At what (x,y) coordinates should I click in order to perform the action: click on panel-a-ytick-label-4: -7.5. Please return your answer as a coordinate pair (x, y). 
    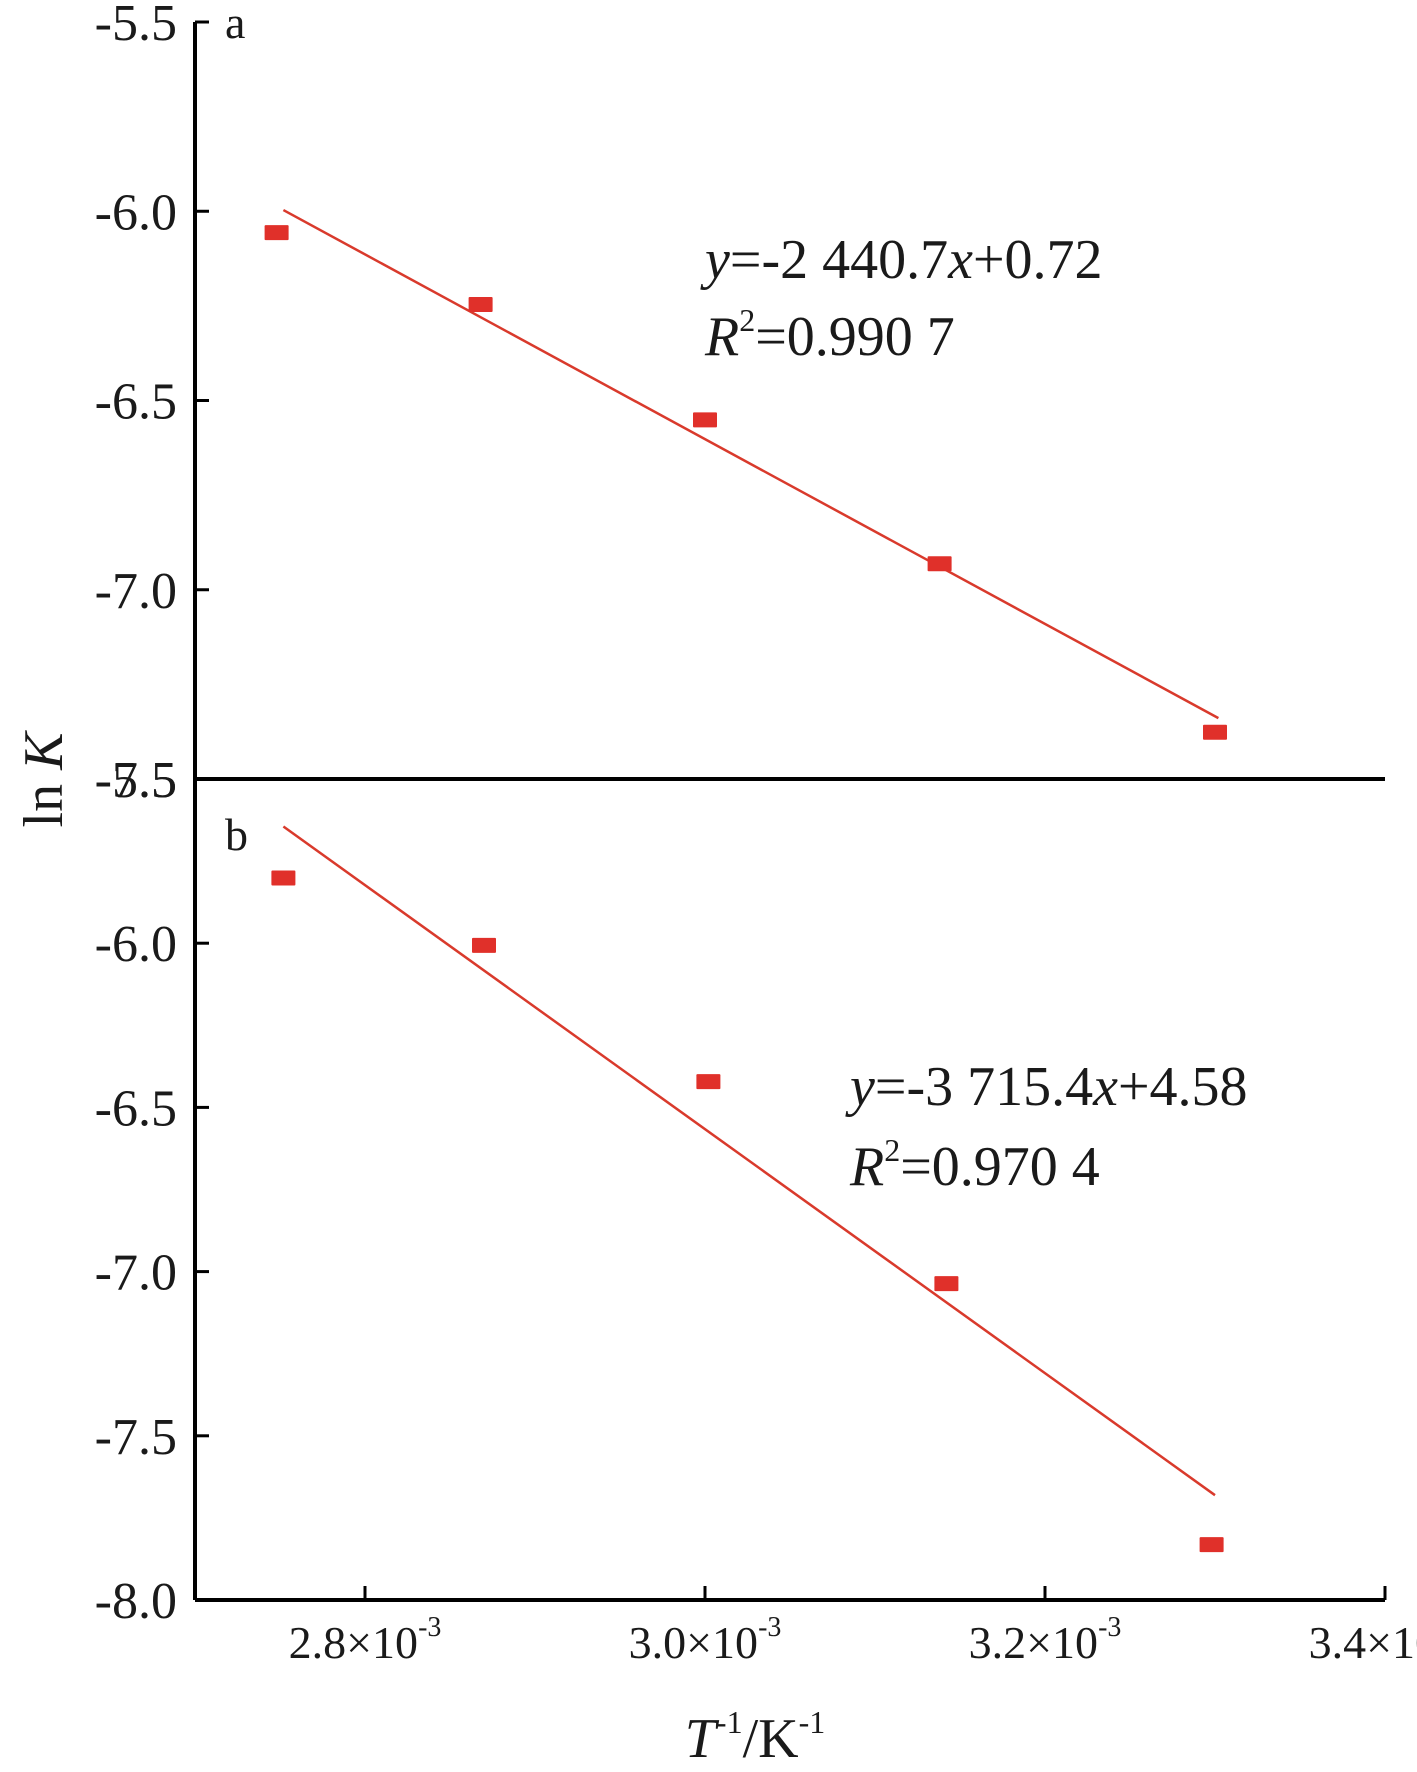
    Looking at the image, I should click on (136, 780).